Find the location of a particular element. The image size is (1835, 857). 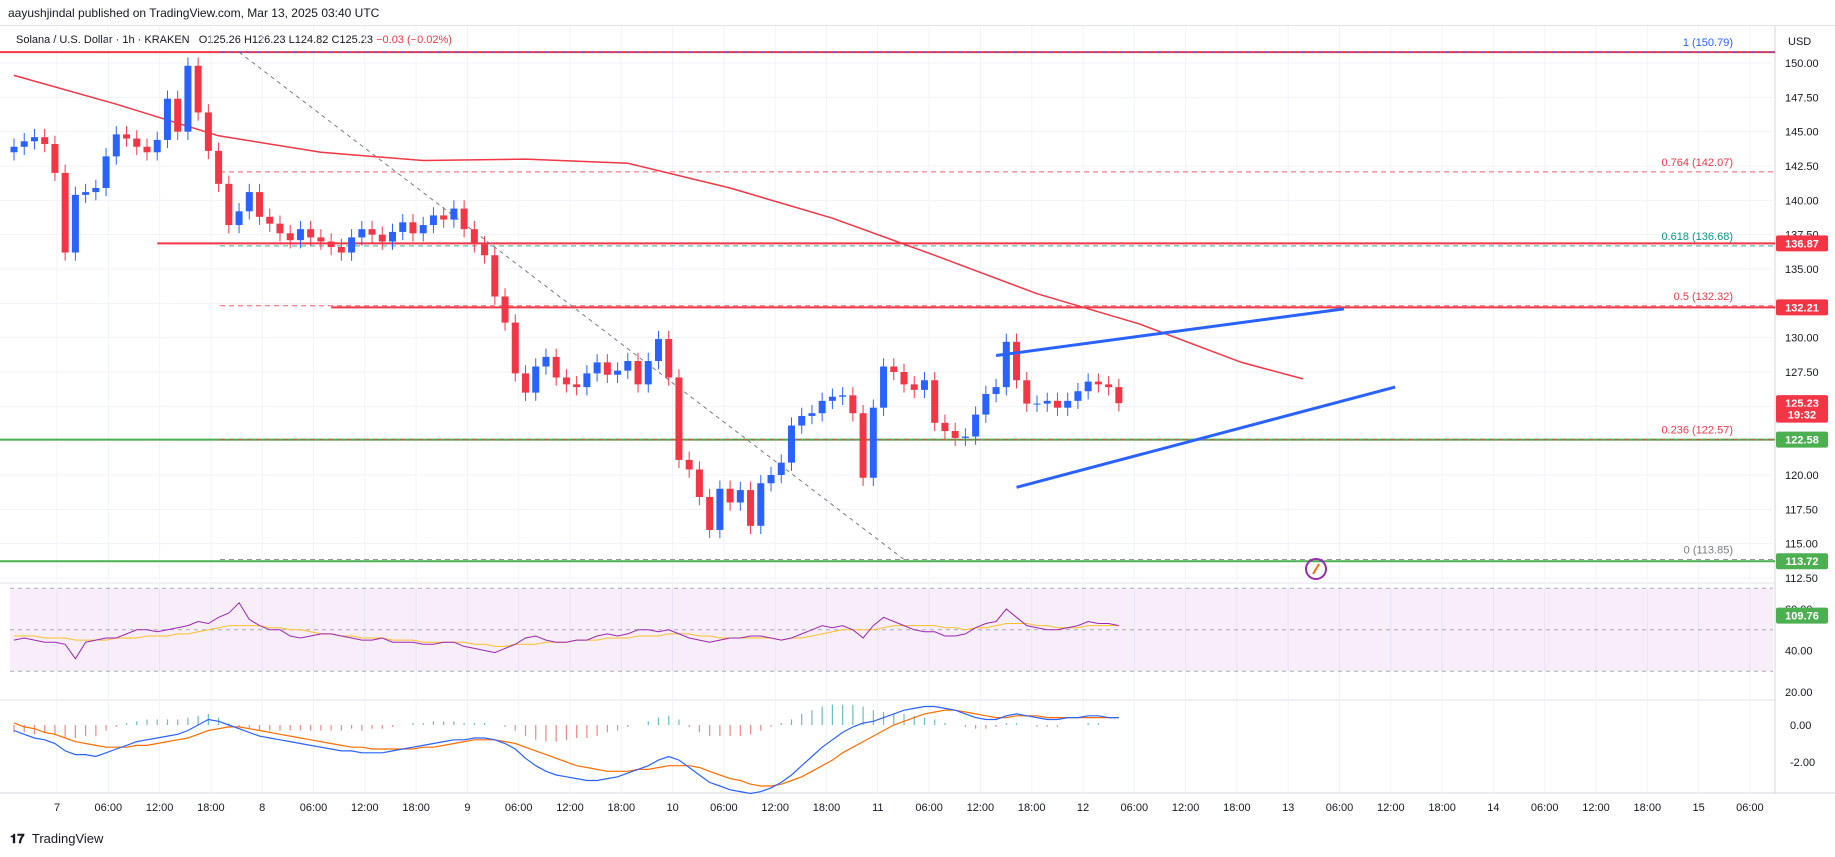

fib-level-label: 1 (150.79) is located at coordinates (1708, 43).